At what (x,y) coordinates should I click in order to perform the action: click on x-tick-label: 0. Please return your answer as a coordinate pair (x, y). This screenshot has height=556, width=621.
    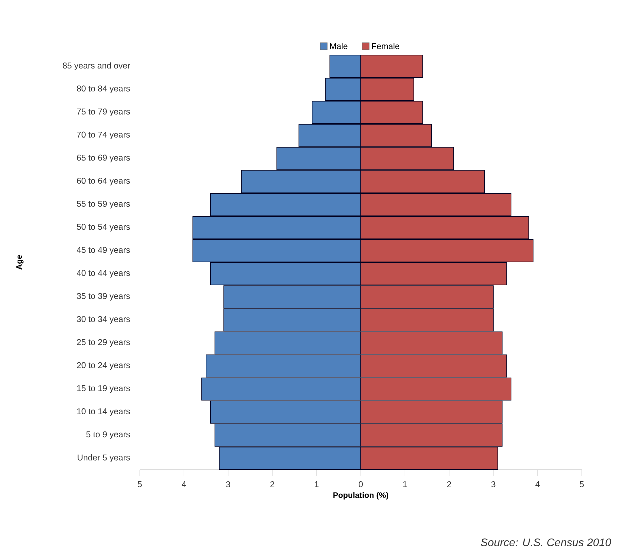
    Looking at the image, I should click on (361, 485).